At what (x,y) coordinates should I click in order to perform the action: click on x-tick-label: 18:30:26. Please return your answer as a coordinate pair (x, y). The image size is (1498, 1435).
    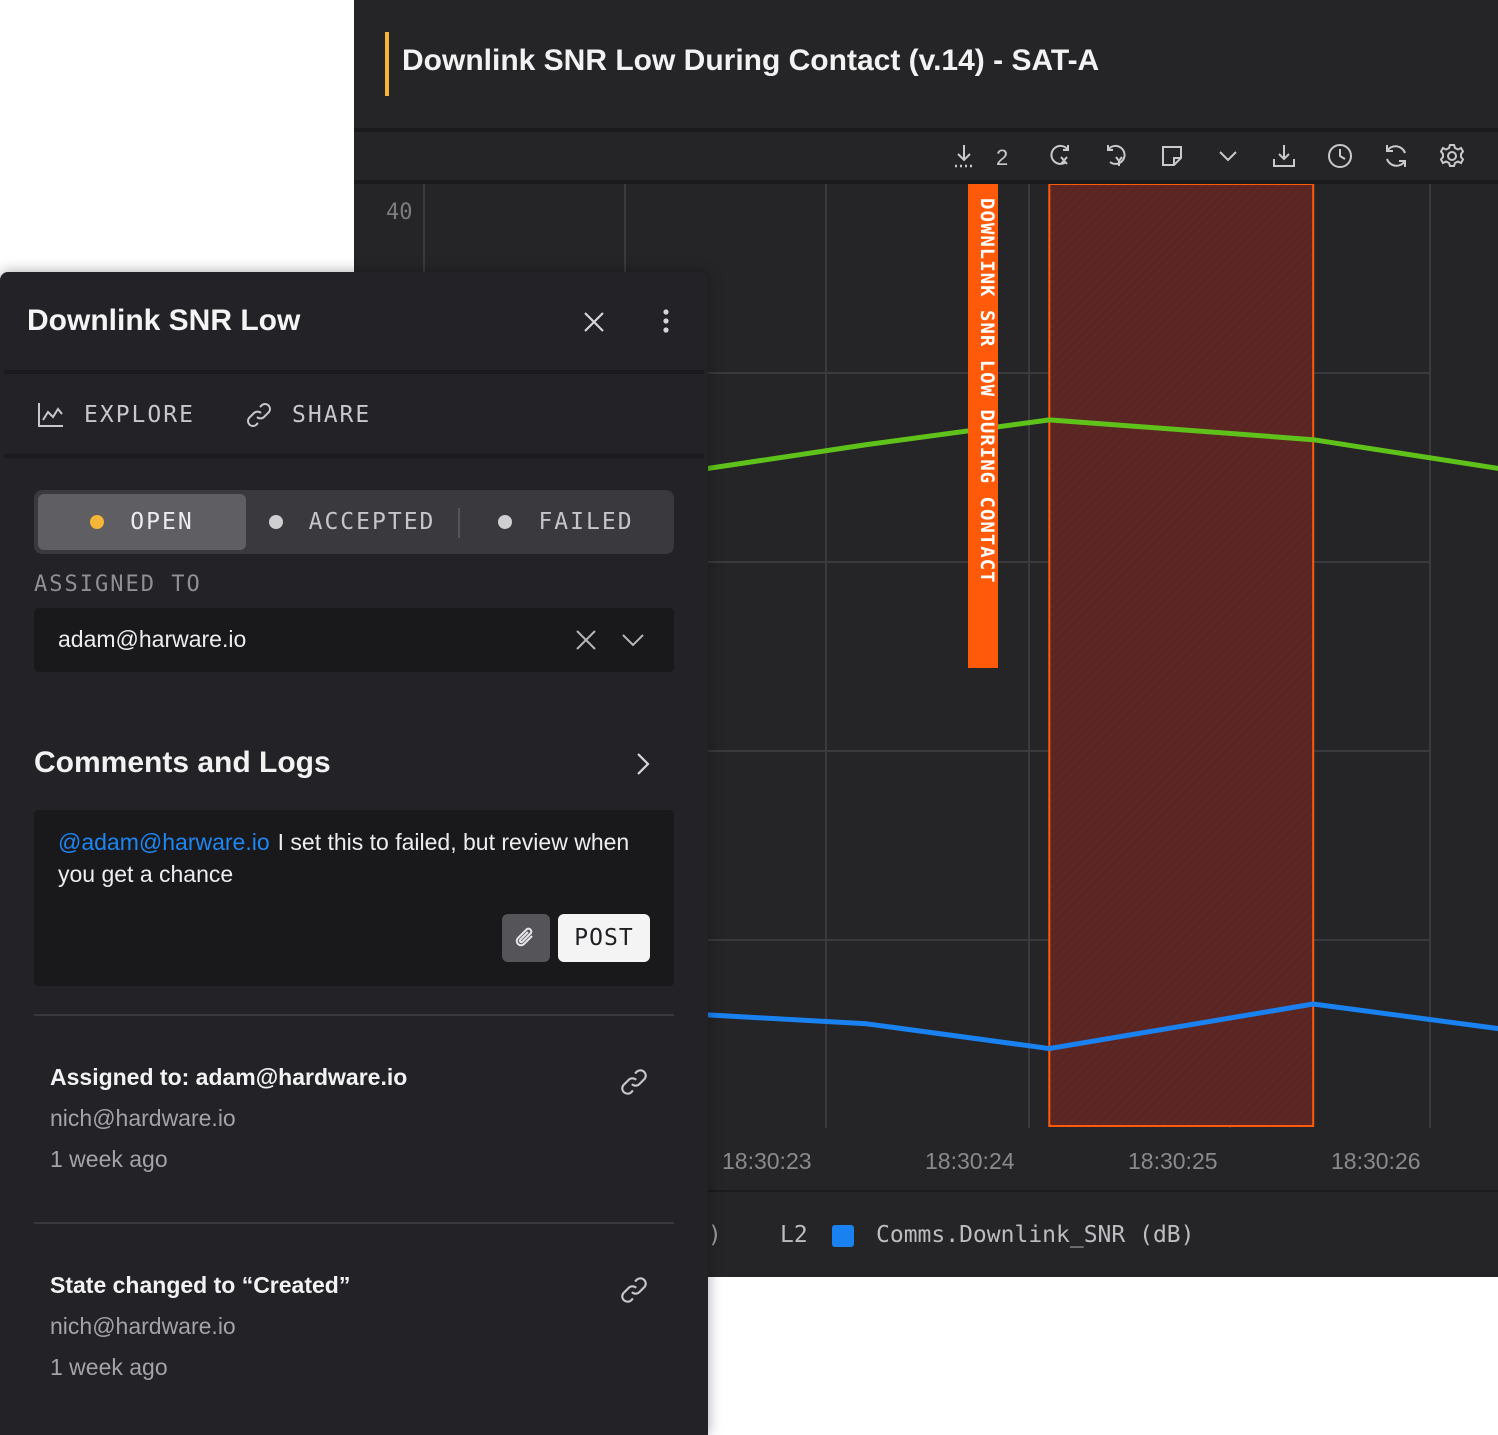
    Looking at the image, I should click on (1376, 1161).